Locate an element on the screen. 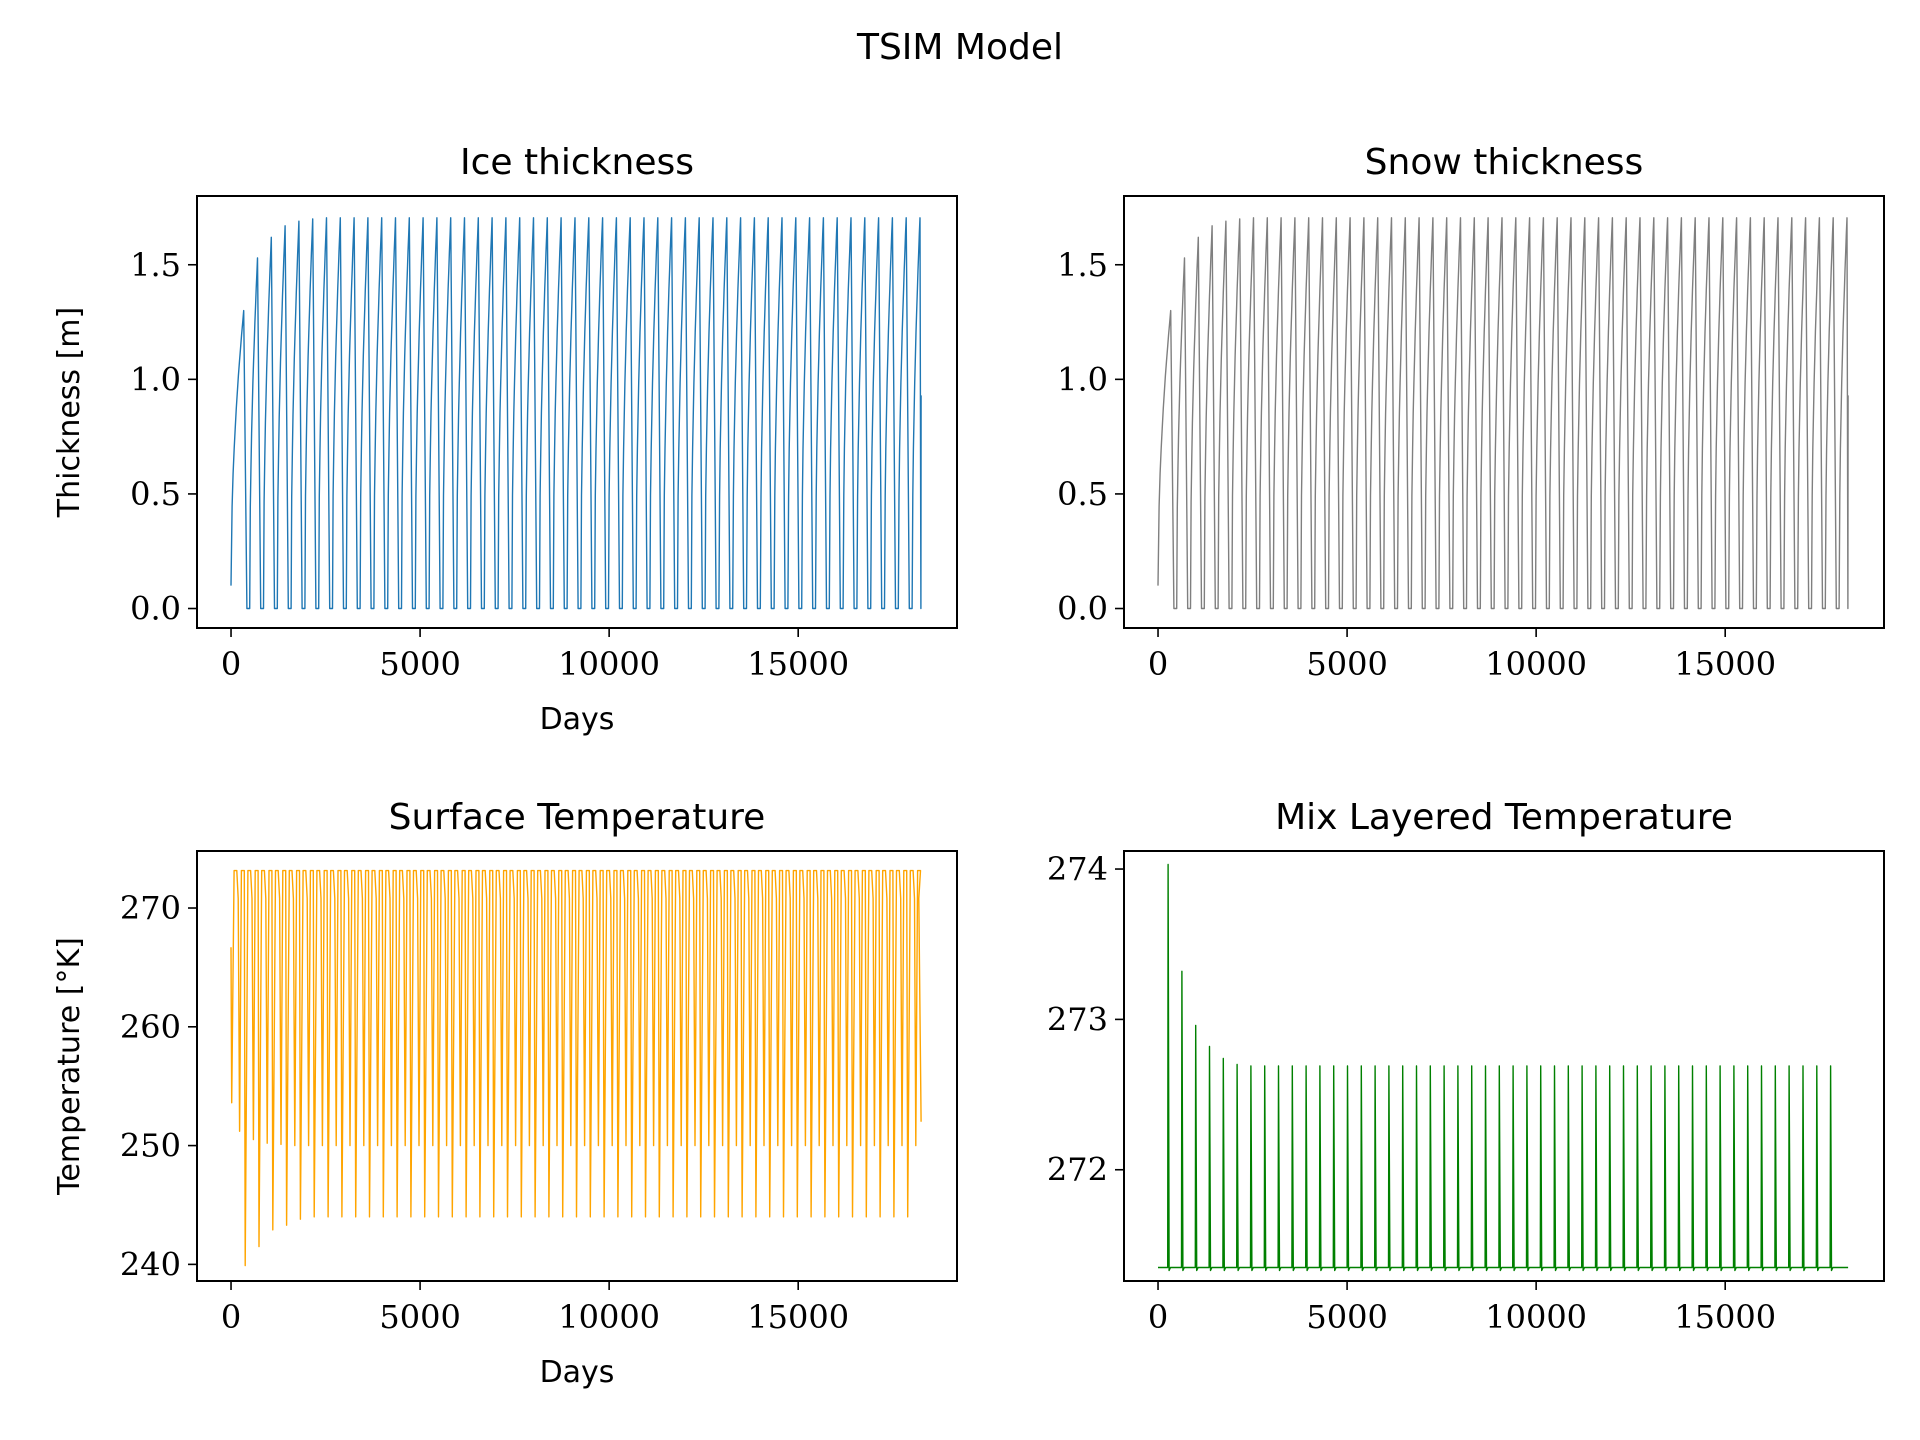 The height and width of the screenshot is (1440, 1920). series-line-surface is located at coordinates (576, 1068).